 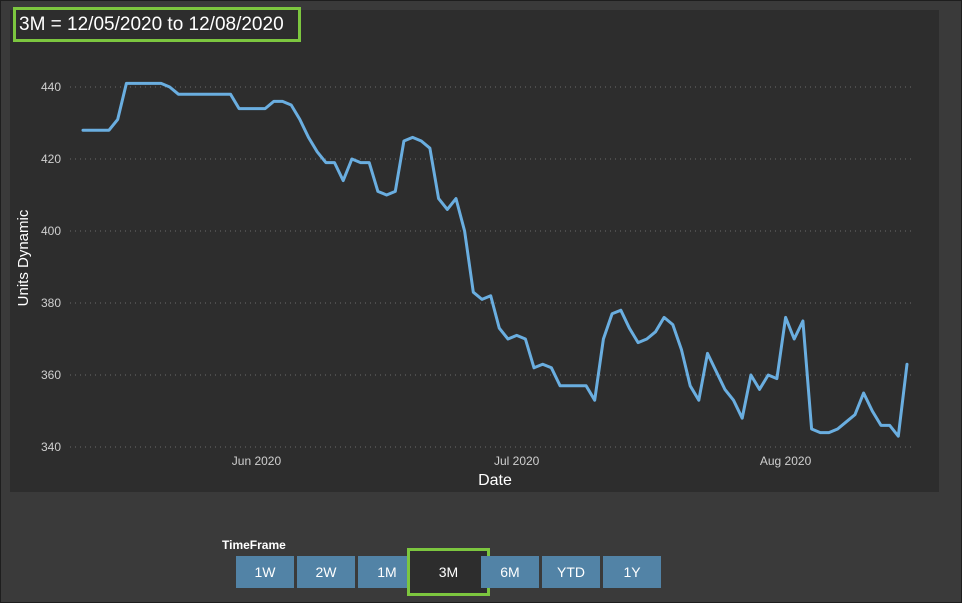 I want to click on y-tick-label: 360, so click(x=51, y=375).